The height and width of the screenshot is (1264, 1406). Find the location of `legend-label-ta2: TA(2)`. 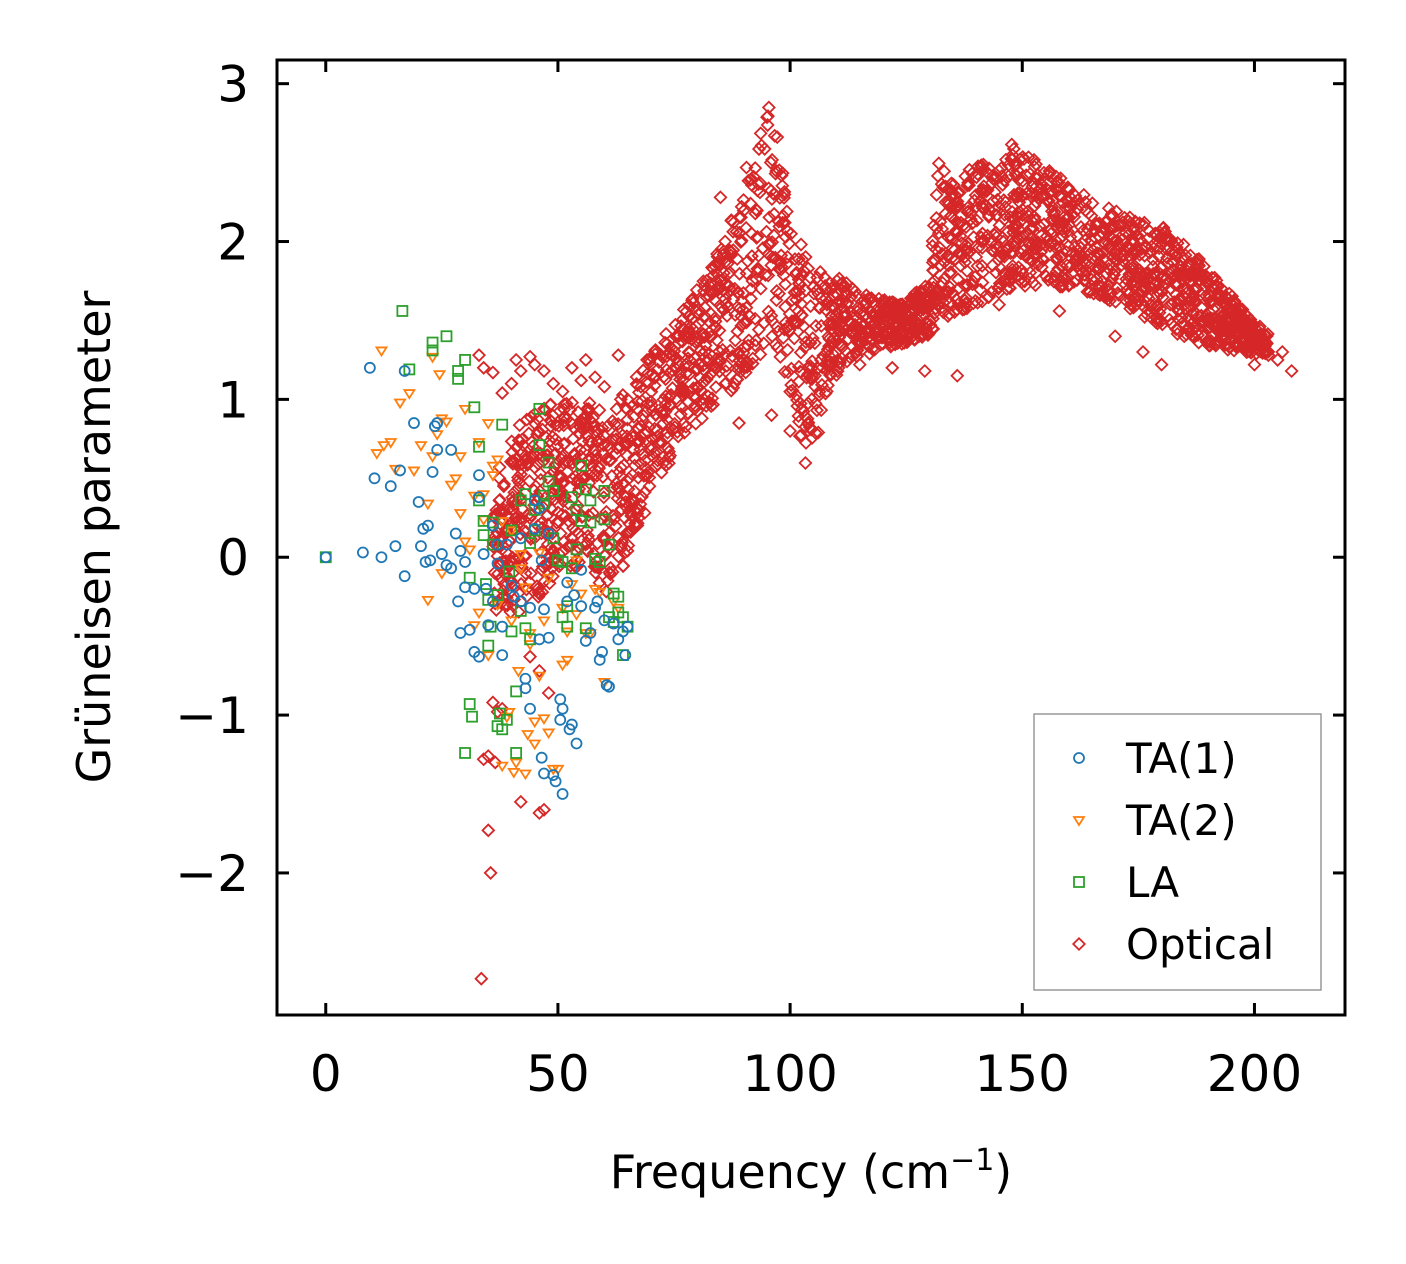

legend-label-ta2: TA(2) is located at coordinates (1181, 820).